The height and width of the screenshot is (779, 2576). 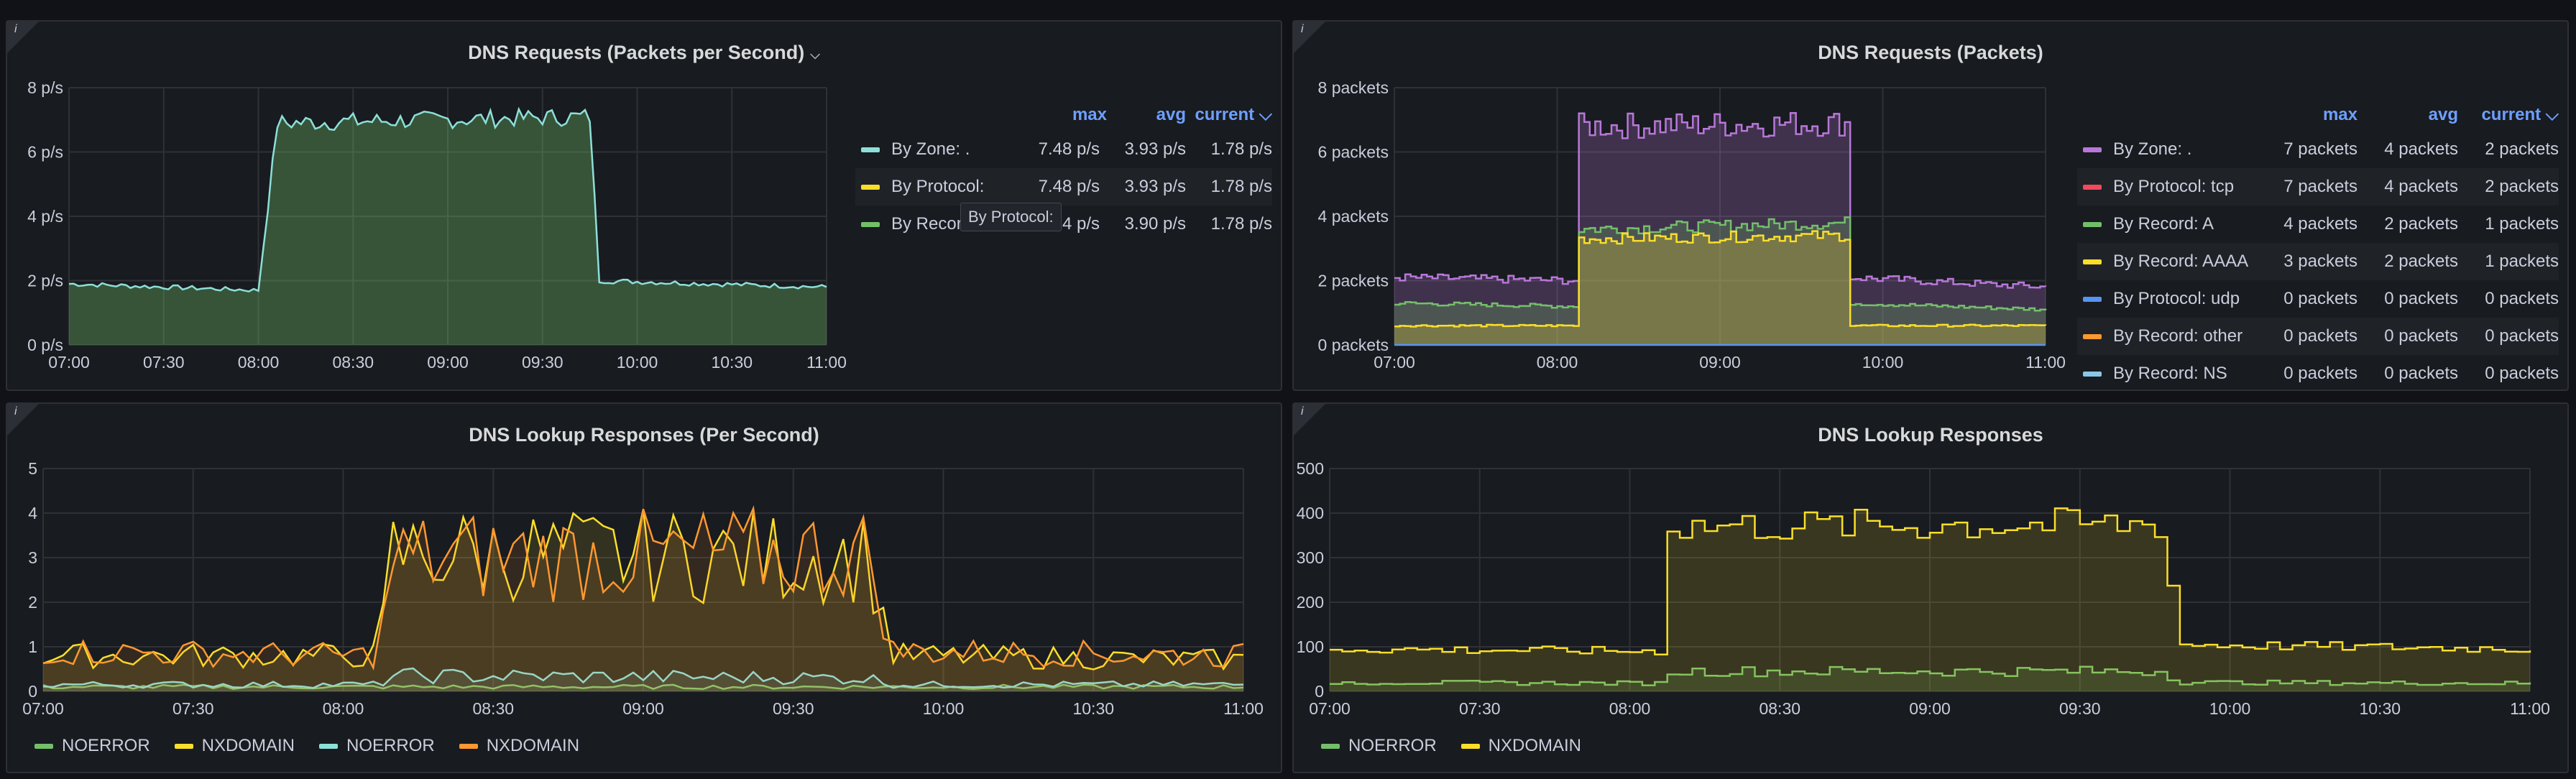 What do you see at coordinates (1310, 647) in the screenshot?
I see `y-tick-label: 100` at bounding box center [1310, 647].